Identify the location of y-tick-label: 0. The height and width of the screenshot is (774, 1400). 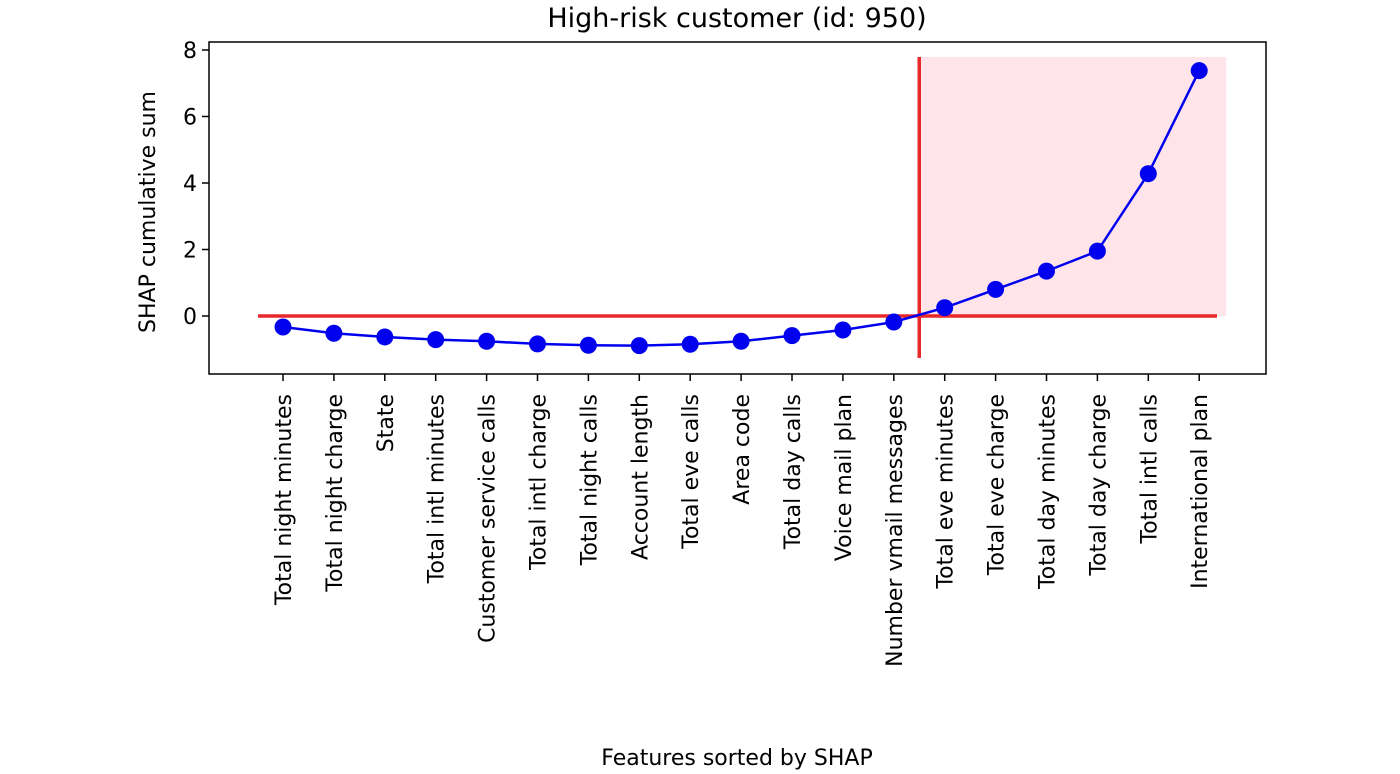
(190, 317).